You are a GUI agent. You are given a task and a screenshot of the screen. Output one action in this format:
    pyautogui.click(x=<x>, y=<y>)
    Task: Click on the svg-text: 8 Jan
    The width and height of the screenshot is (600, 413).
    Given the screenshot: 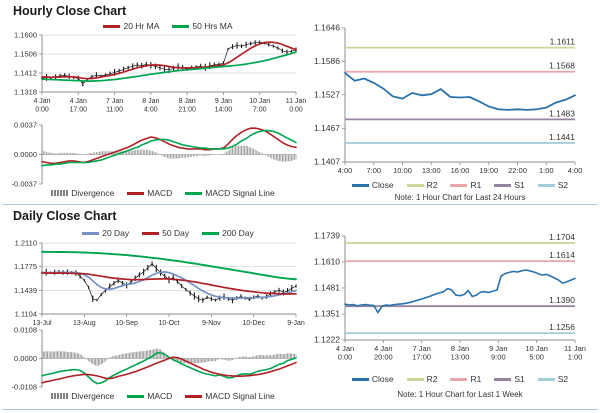 What is the action you would take?
    pyautogui.click(x=460, y=348)
    